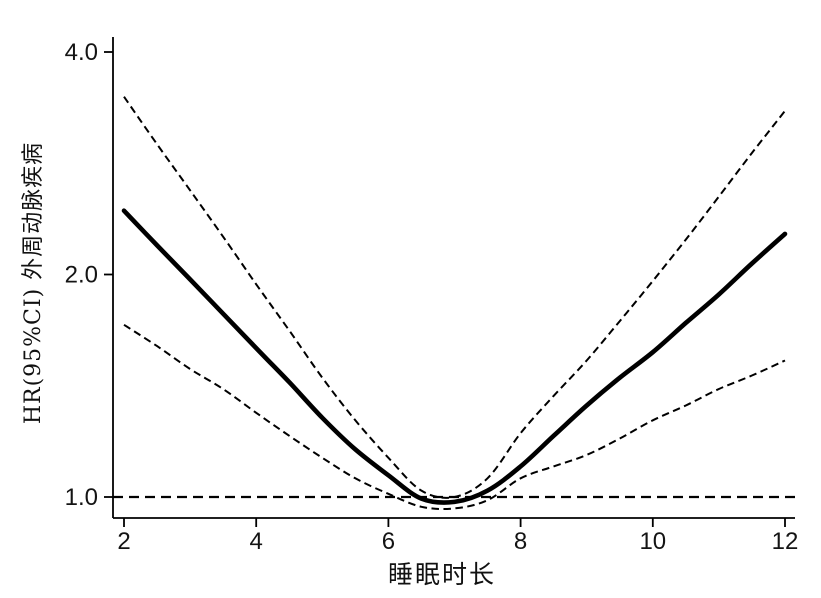  What do you see at coordinates (442, 575) in the screenshot?
I see `x-axis-label: 睡眠时长` at bounding box center [442, 575].